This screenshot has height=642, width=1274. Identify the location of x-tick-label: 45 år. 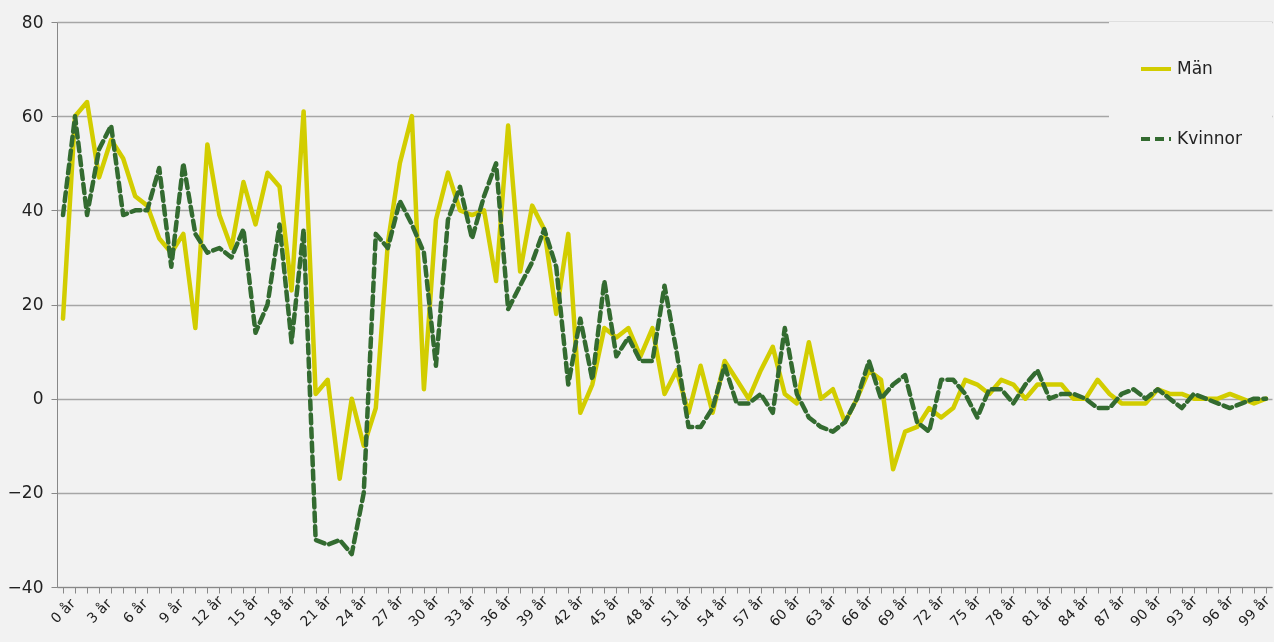
(604, 611).